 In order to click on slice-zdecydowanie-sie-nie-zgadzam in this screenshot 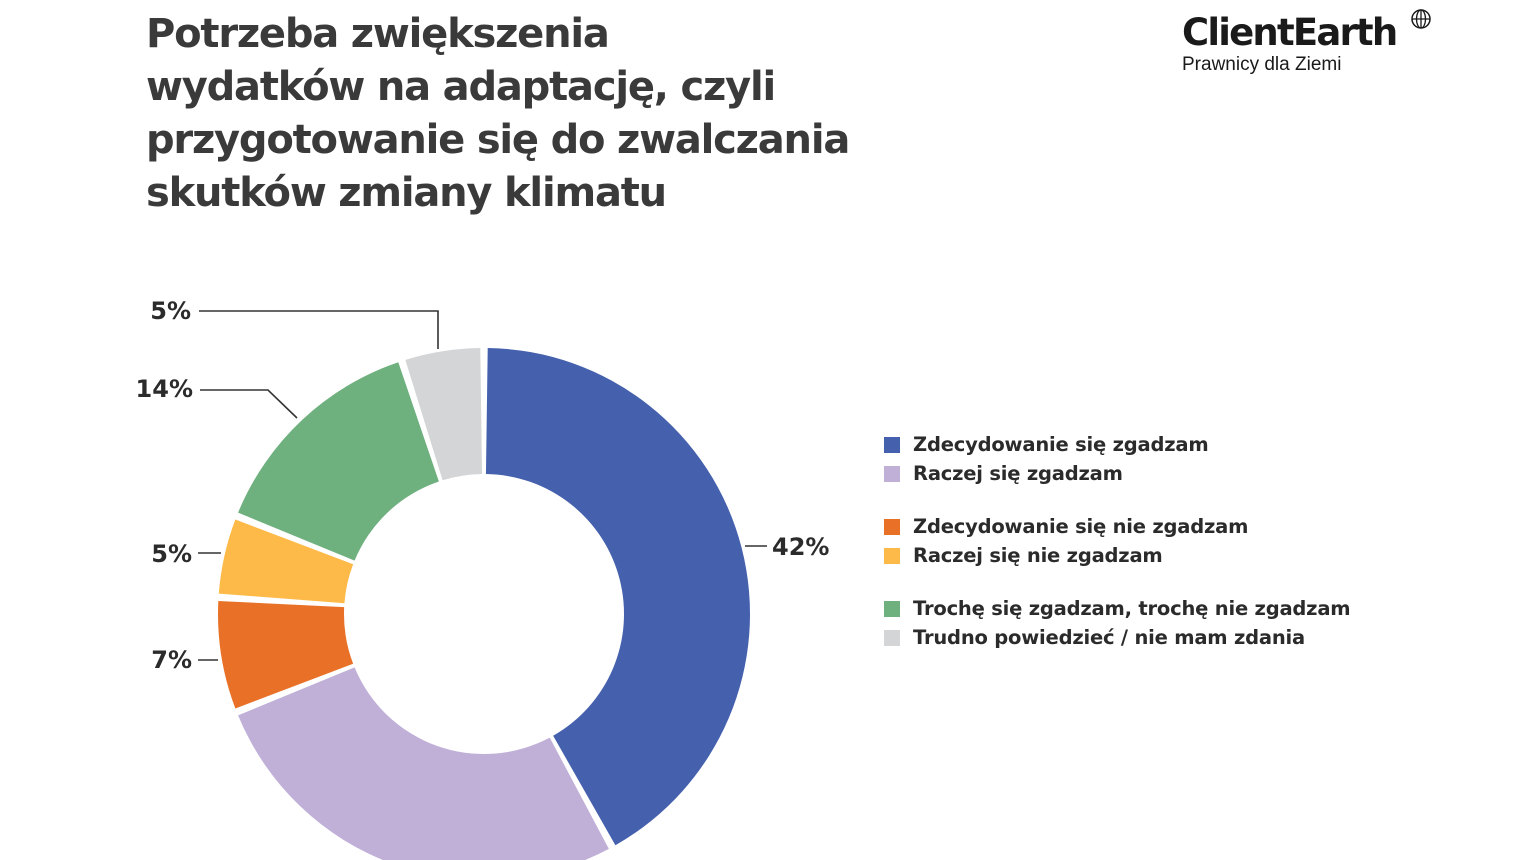, I will do `click(286, 655)`.